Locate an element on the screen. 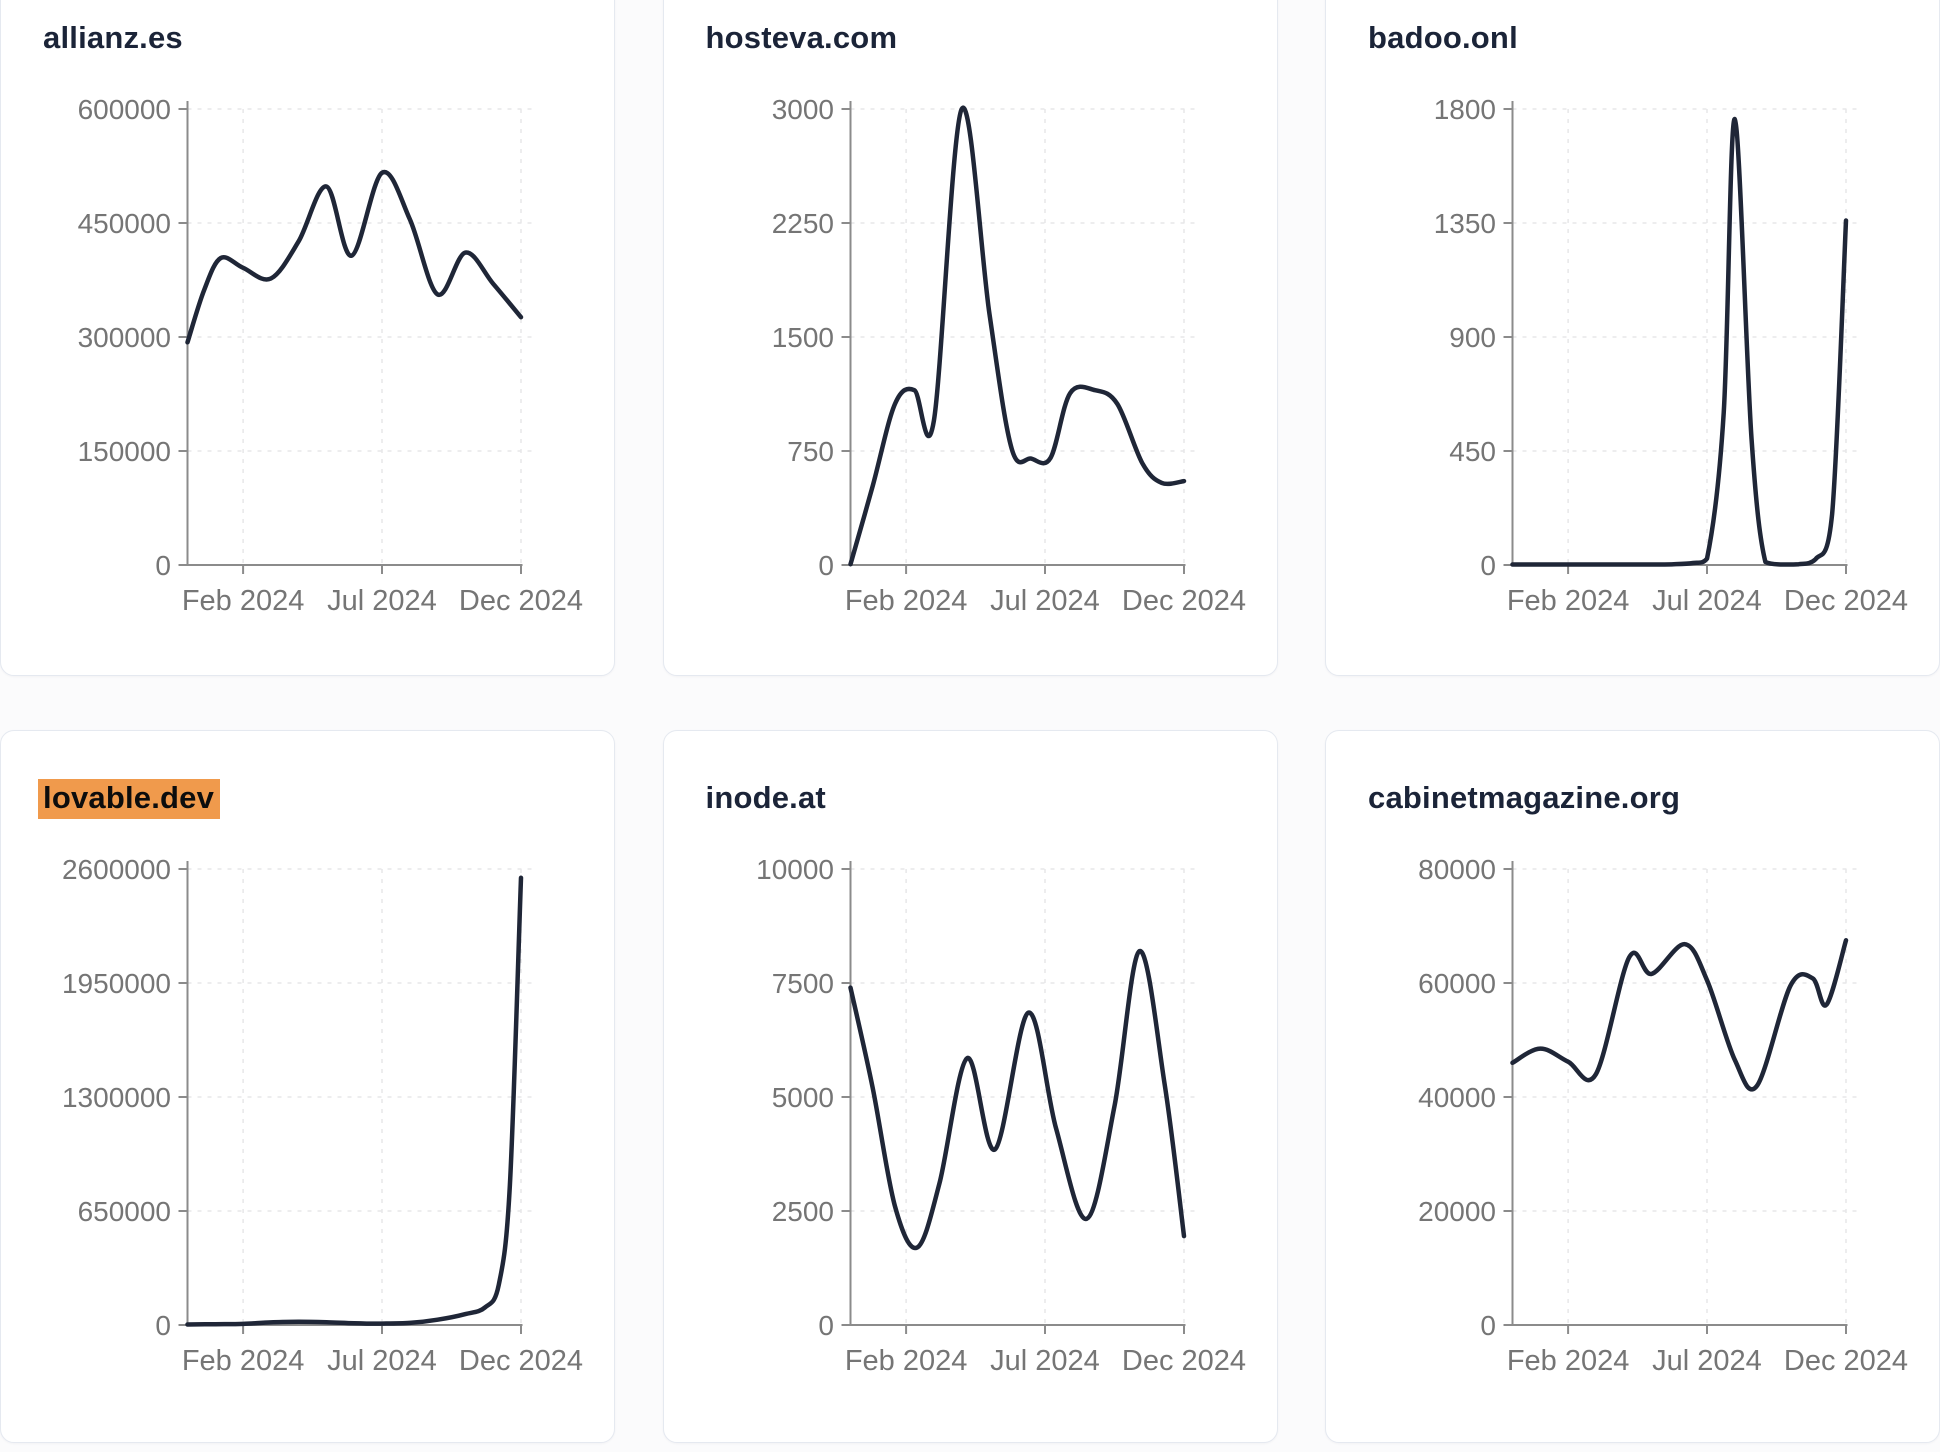  chart-title-row: cabinetmagazine.org is located at coordinates (1524, 798).